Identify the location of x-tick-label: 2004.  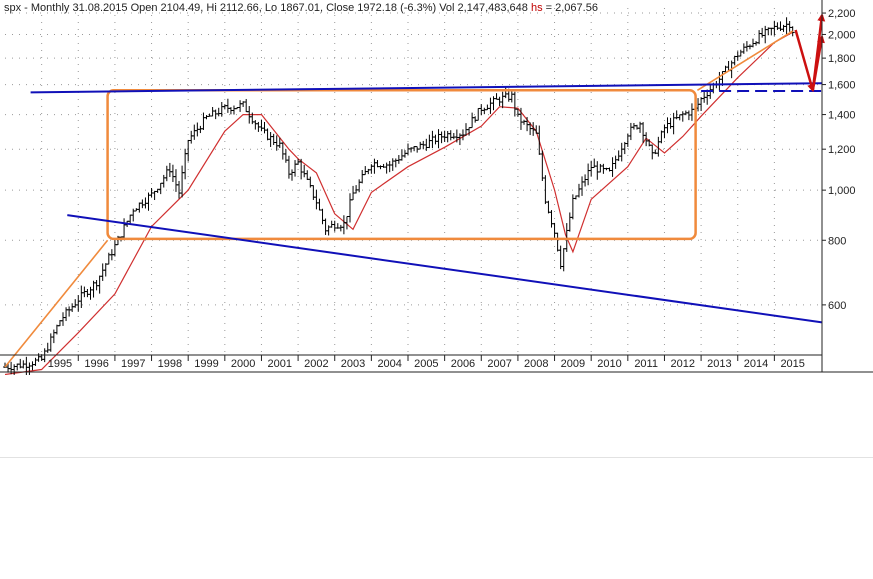
(389, 364).